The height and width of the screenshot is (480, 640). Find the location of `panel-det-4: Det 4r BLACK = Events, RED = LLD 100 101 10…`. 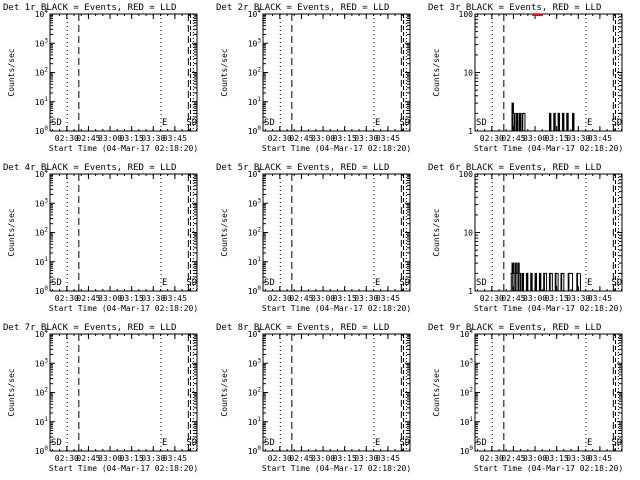

panel-det-4: Det 4r BLACK = Events, RED = LLD 100 101 10… is located at coordinates (100, 238).